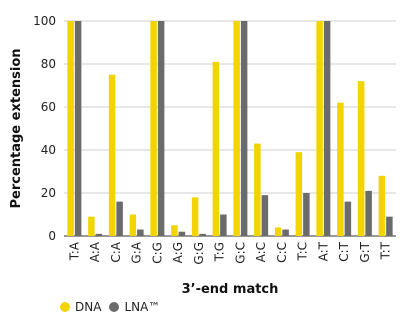 The height and width of the screenshot is (322, 406). I want to click on bar-lna-t-t, so click(389, 226).